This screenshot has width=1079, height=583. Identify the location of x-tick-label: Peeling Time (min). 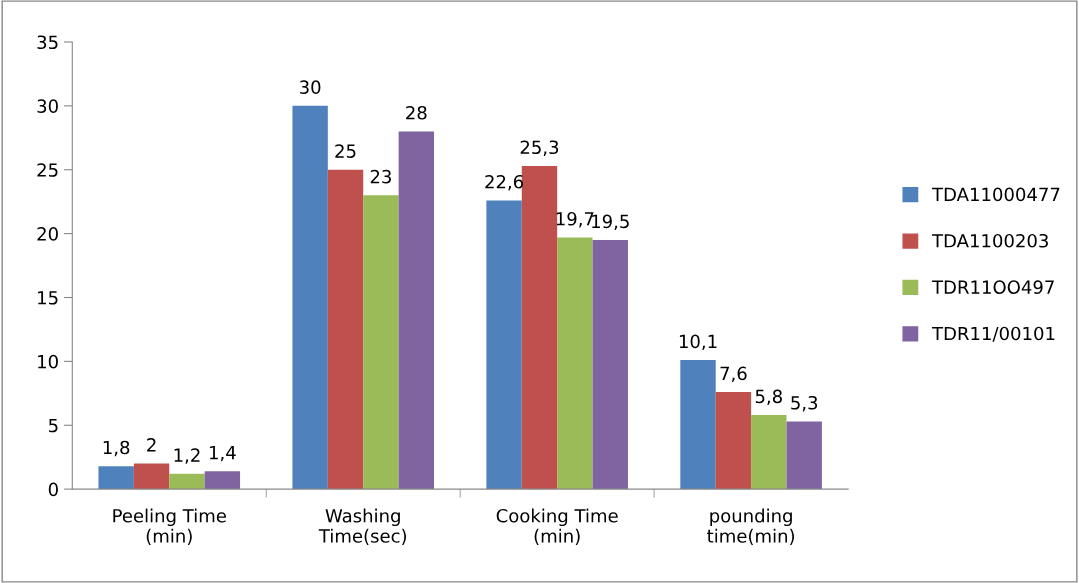
(169, 526).